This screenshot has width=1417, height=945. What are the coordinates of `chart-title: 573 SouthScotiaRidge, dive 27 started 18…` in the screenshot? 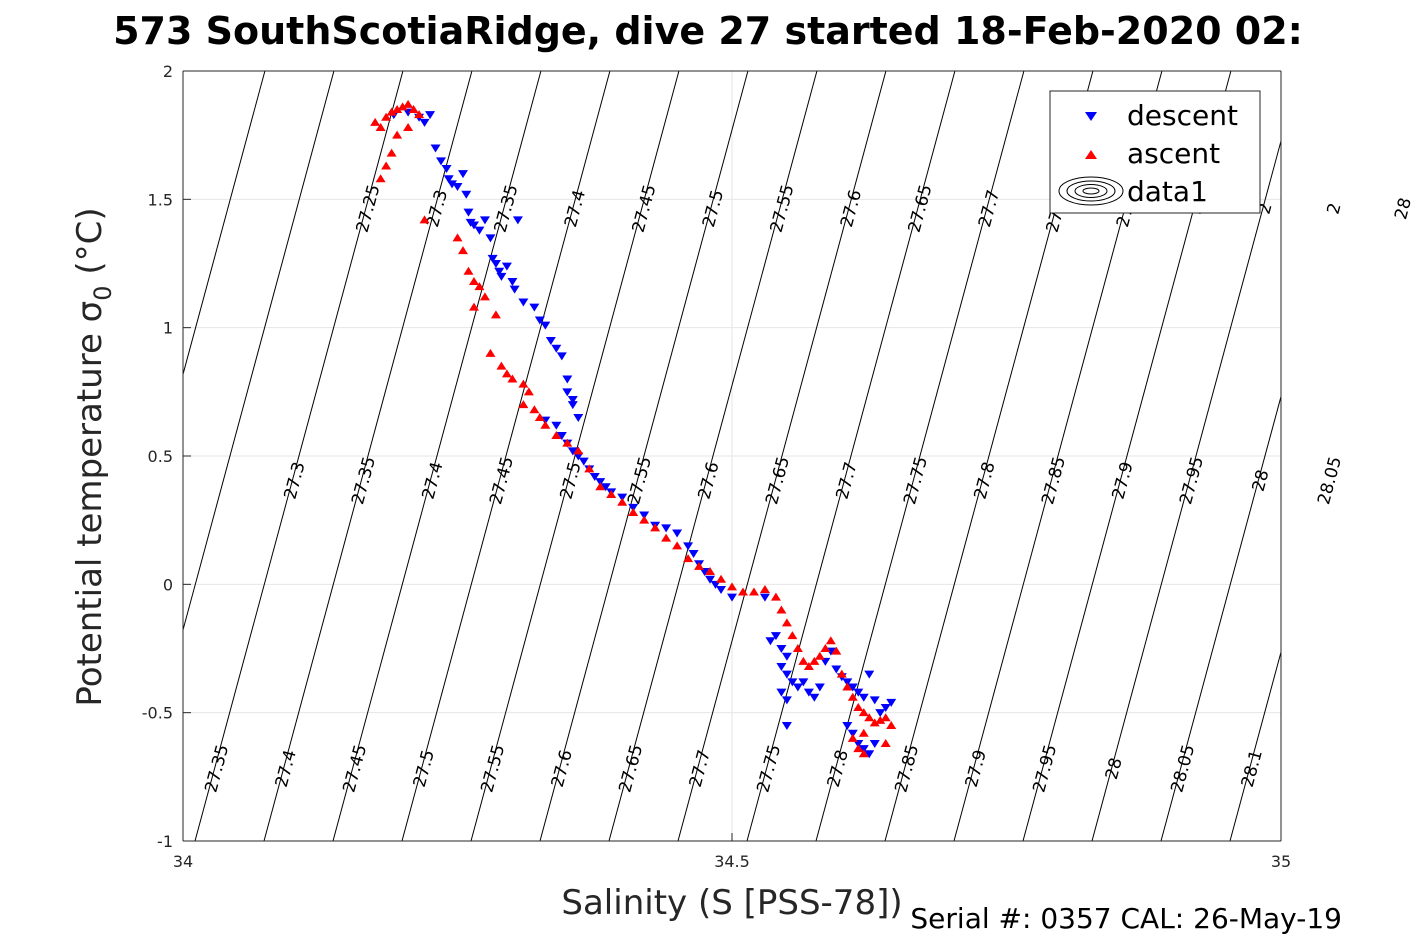 It's located at (708, 31).